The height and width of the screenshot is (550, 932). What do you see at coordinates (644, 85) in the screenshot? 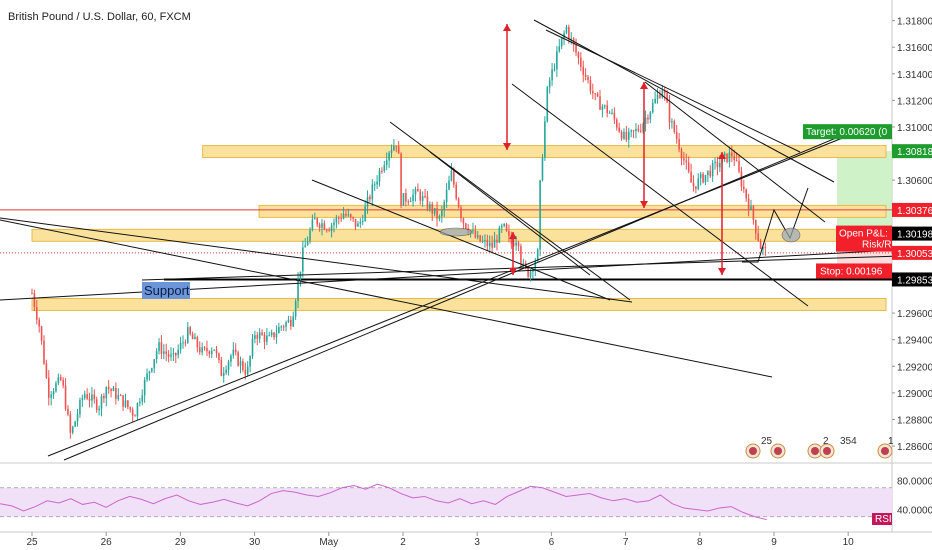
I see `arrow-head-up` at bounding box center [644, 85].